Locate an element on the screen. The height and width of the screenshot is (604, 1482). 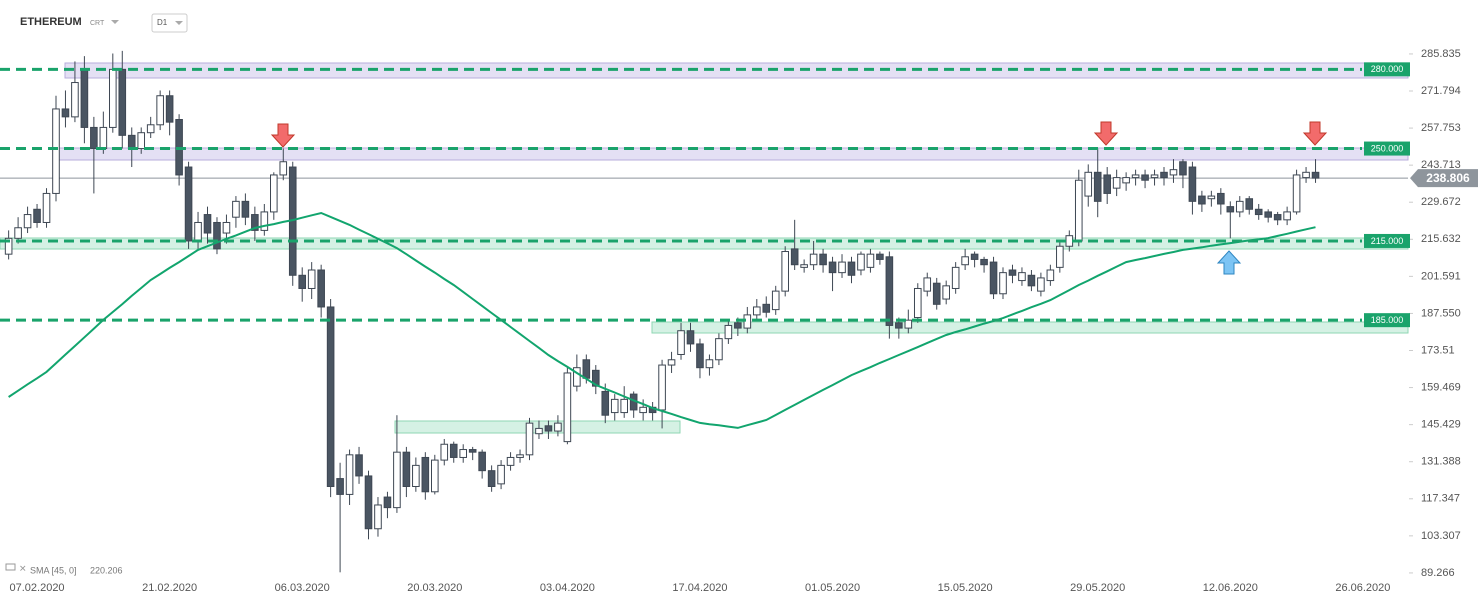
x-tick-label: 26.06.2020 is located at coordinates (1362, 588).